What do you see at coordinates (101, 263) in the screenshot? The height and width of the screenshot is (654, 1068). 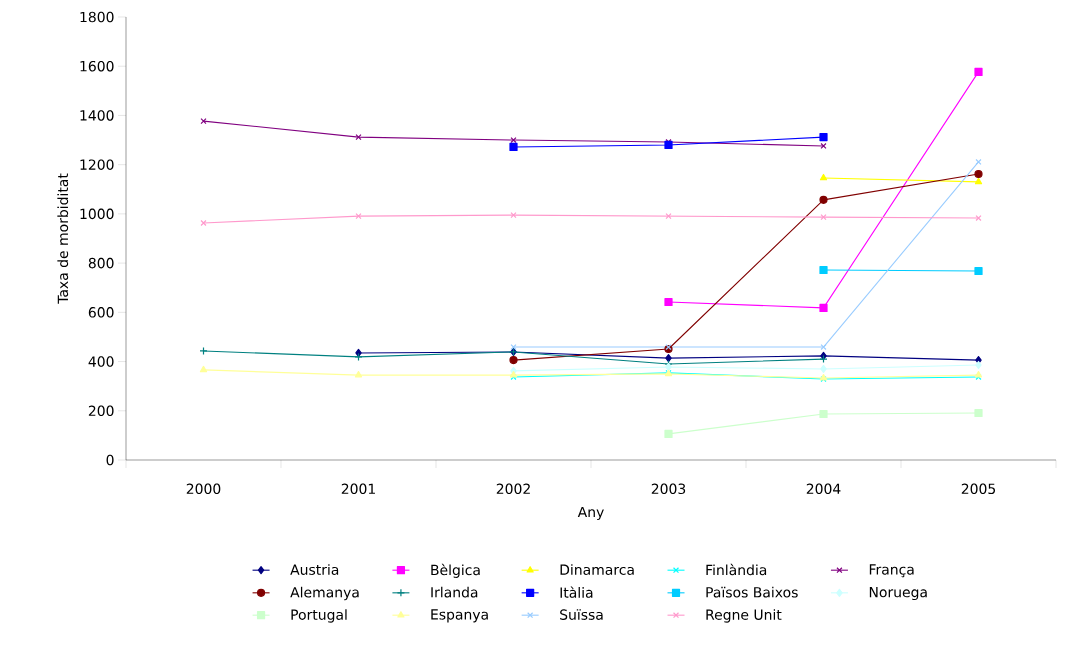 I see `y-tick-label: 800` at bounding box center [101, 263].